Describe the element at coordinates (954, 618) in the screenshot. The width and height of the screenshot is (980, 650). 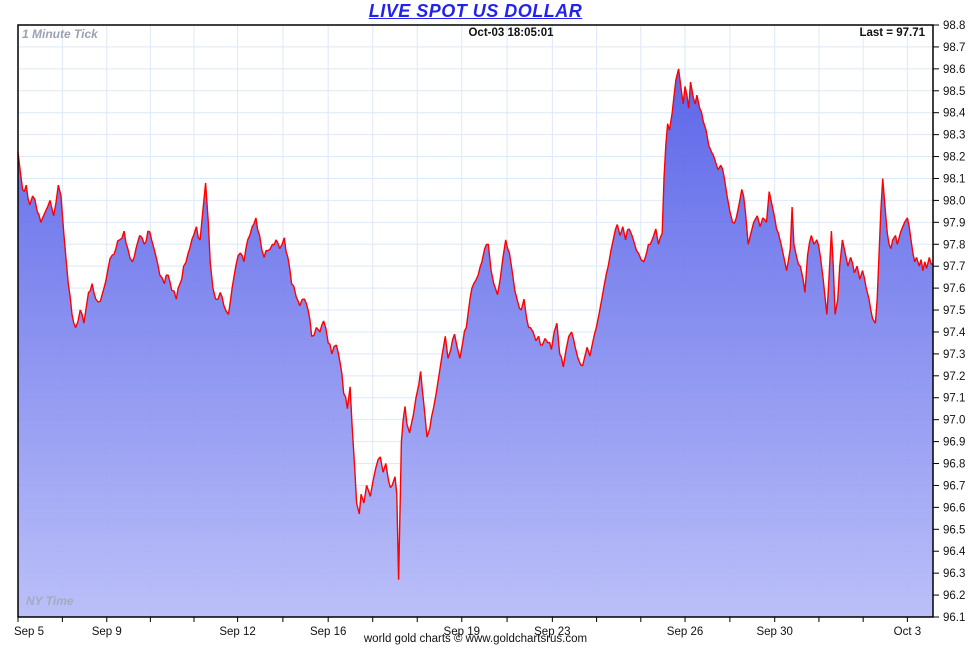
I see `svg-text: 96.1` at that location.